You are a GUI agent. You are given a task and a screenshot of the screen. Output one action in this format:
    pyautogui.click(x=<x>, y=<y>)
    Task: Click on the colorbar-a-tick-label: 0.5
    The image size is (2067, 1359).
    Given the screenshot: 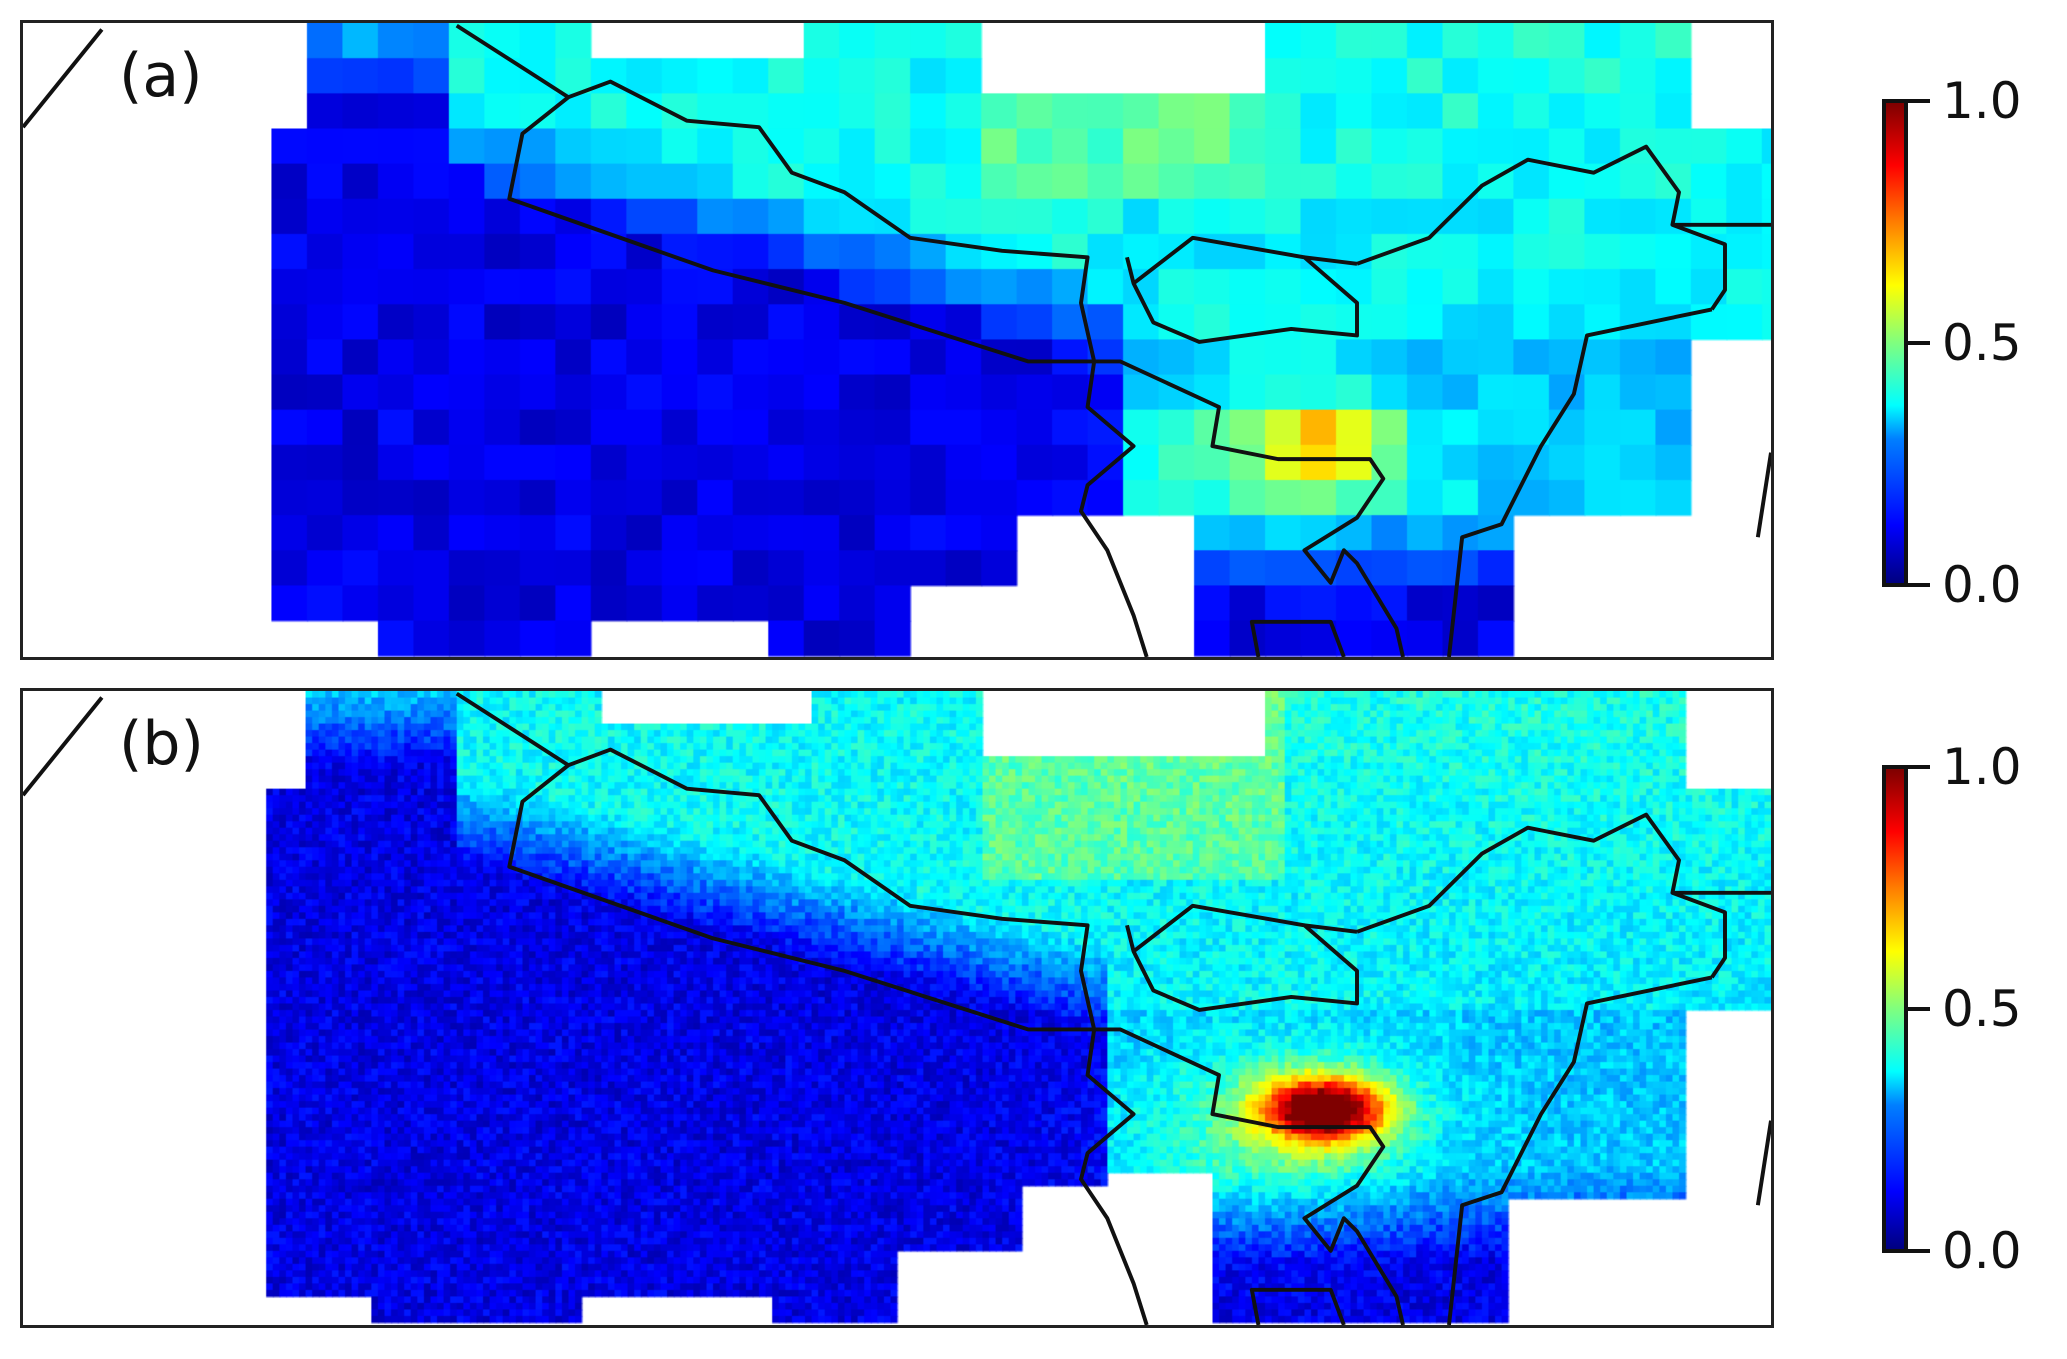 What is the action you would take?
    pyautogui.click(x=1982, y=343)
    